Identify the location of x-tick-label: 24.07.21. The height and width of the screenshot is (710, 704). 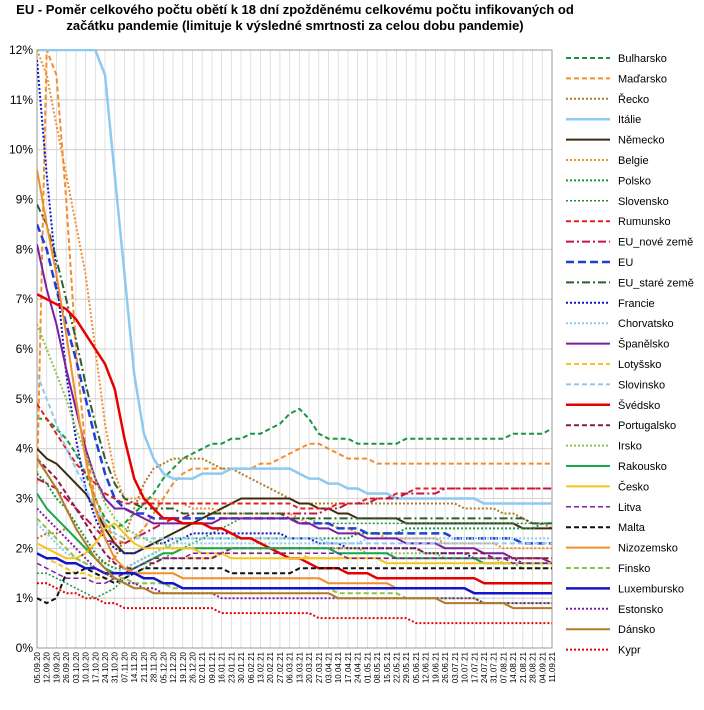
(484, 667).